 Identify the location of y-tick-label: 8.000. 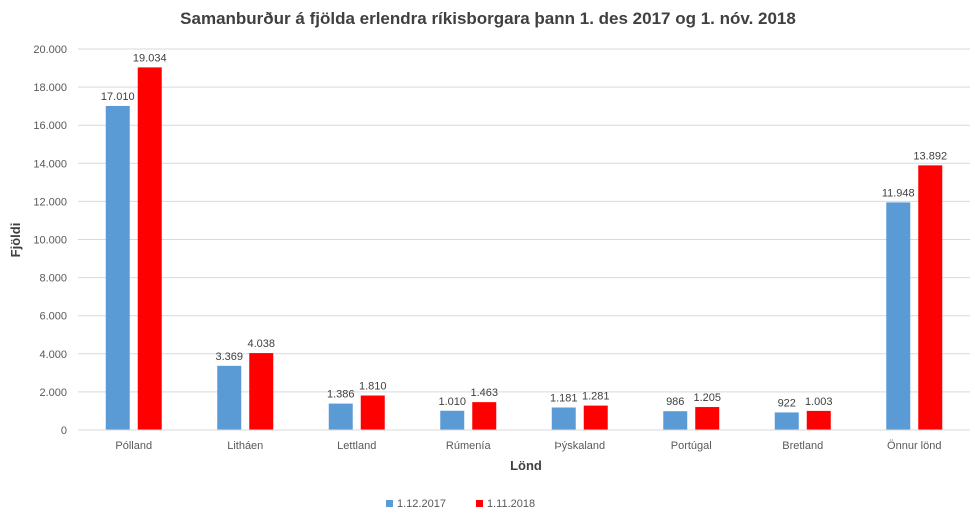
(53, 279).